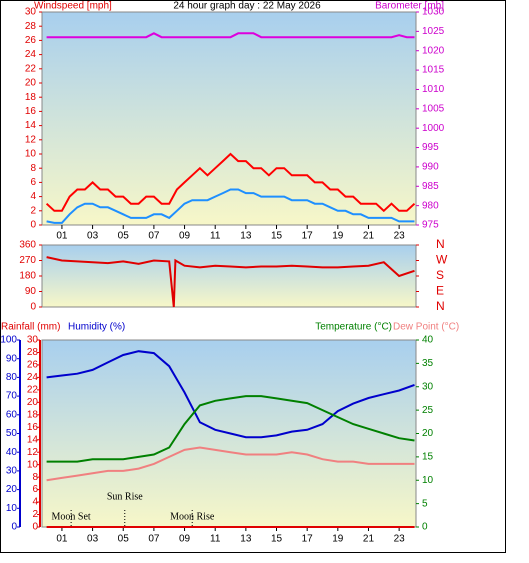 This screenshot has height=563, width=529. Describe the element at coordinates (428, 410) in the screenshot. I see `y-tick-label: 25` at that location.